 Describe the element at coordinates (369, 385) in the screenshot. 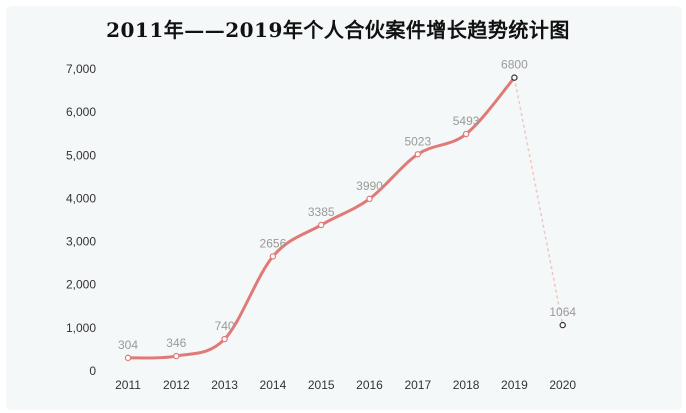

I see `x-tick-label: 2016` at that location.